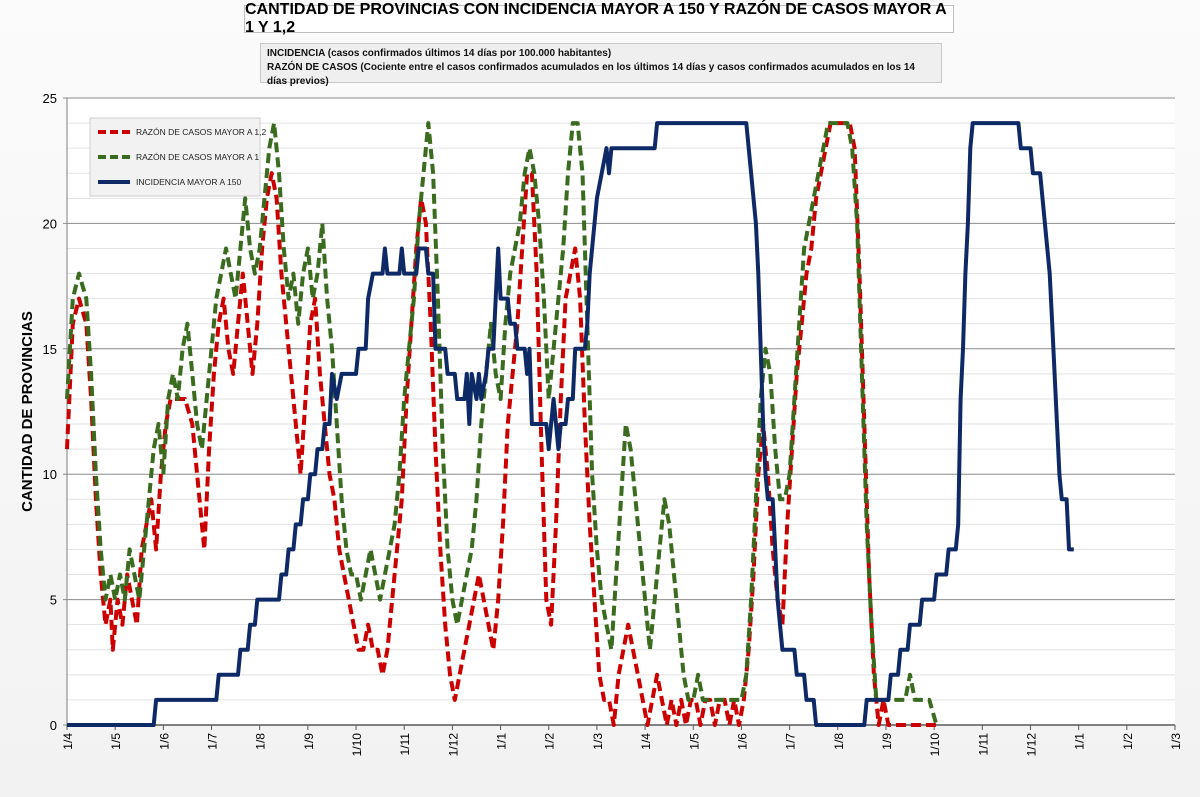 The height and width of the screenshot is (797, 1200). What do you see at coordinates (50, 349) in the screenshot?
I see `y-tick-label: 15` at bounding box center [50, 349].